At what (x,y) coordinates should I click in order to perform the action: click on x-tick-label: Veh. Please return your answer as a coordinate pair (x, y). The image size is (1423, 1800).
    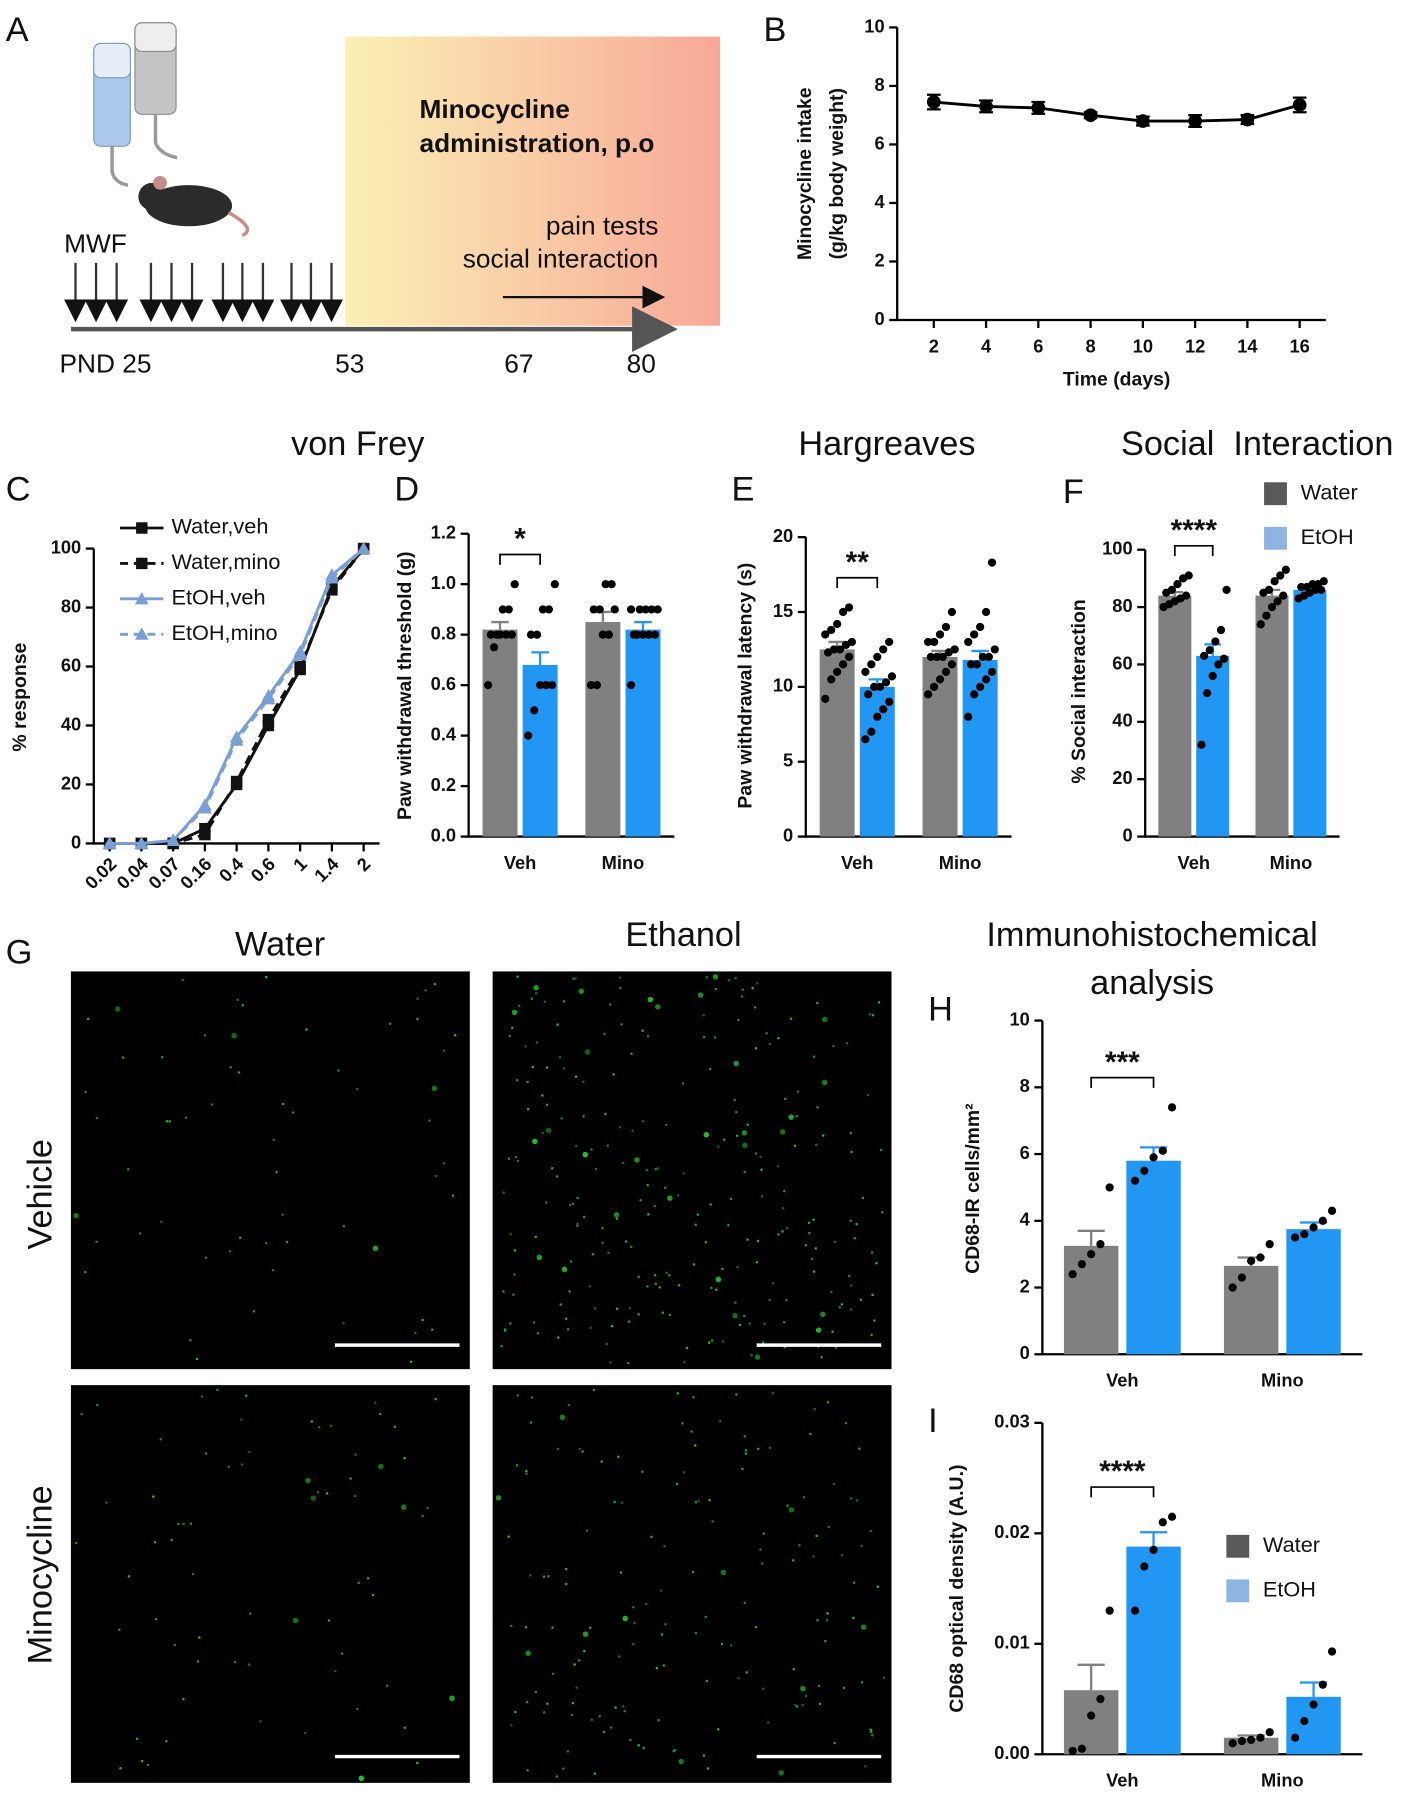
    Looking at the image, I should click on (1122, 1780).